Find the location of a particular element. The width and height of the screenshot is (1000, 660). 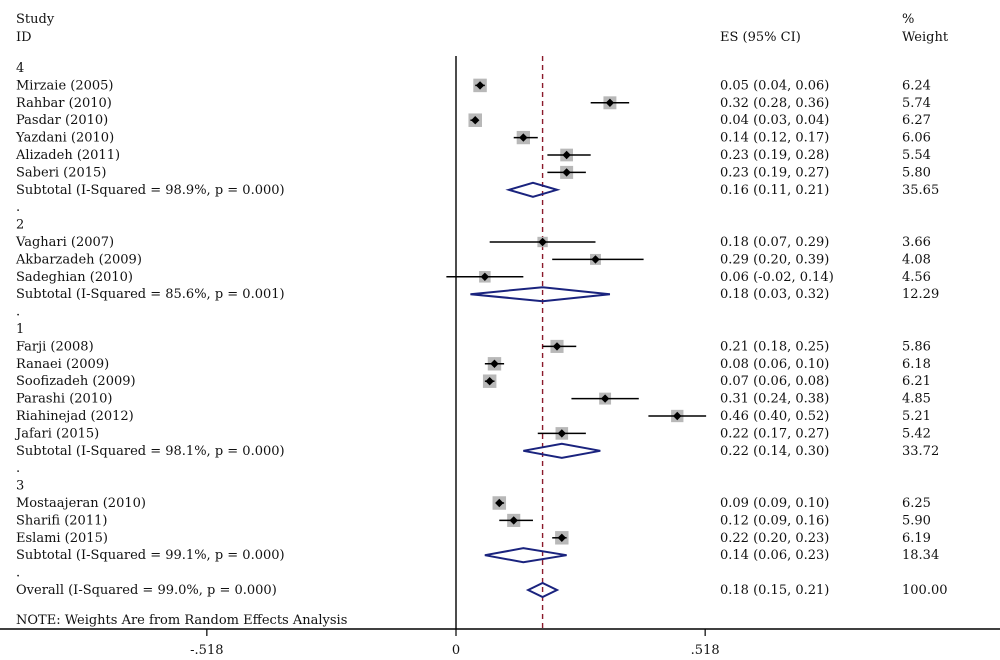

weight-label: 5.80 is located at coordinates (916, 172).